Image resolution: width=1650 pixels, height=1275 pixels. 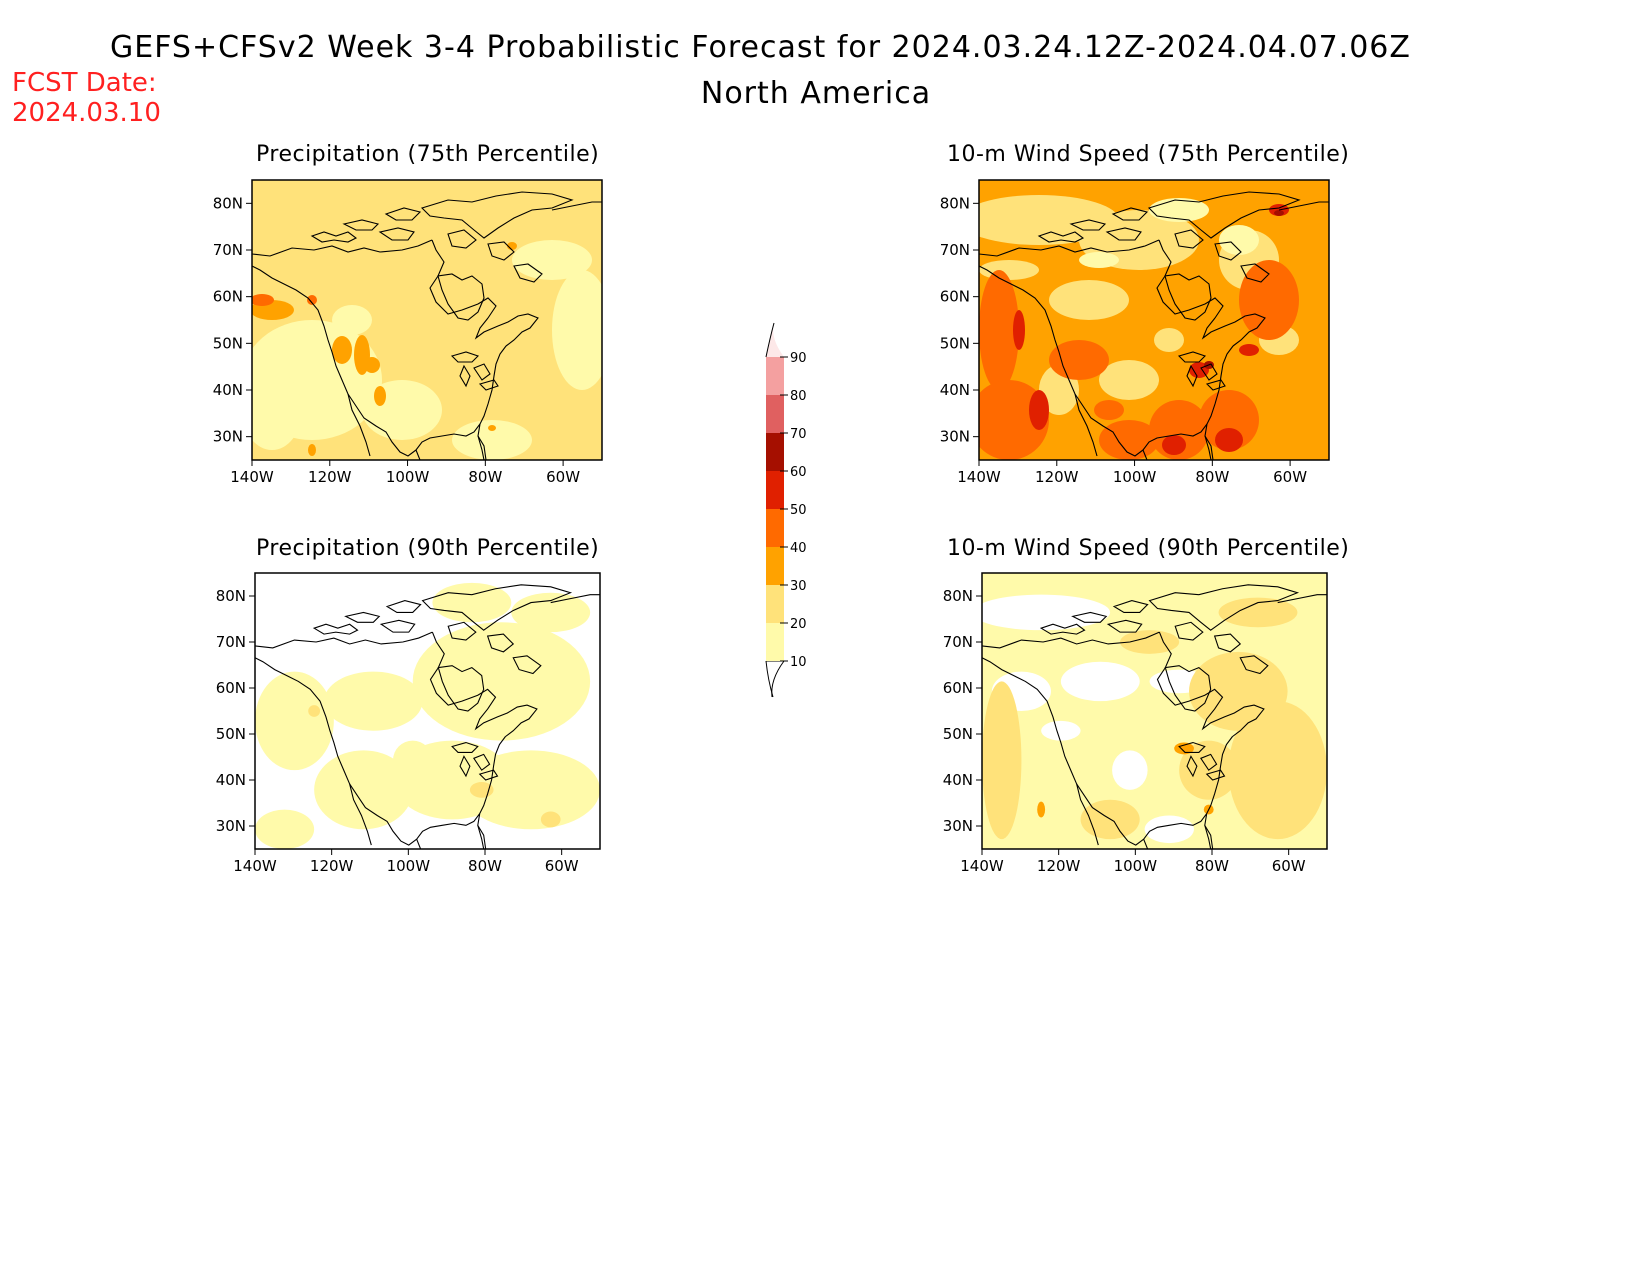 What do you see at coordinates (769, 679) in the screenshot?
I see `colorbar-bottom-edge` at bounding box center [769, 679].